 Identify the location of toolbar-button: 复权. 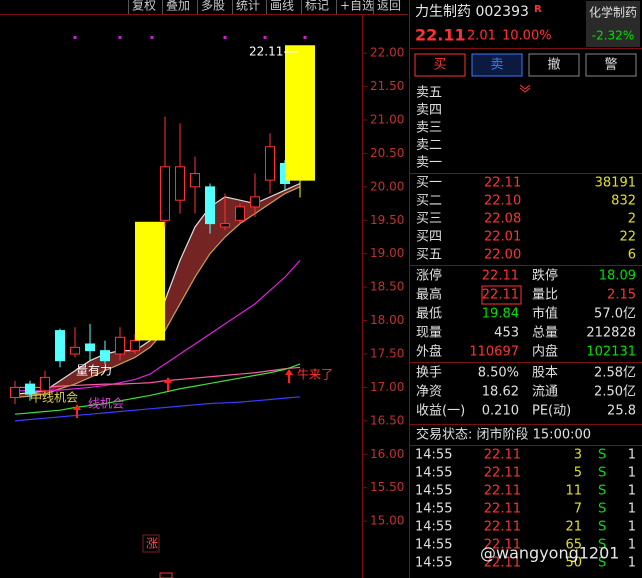
(144, 6).